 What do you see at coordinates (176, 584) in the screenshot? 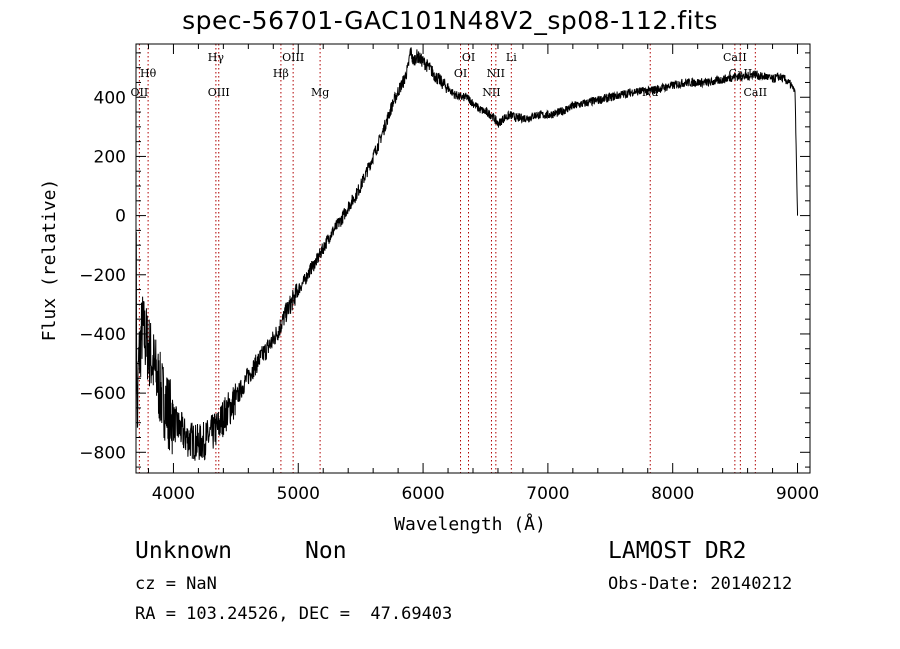
I see `redshift-text: cz = NaN` at bounding box center [176, 584].